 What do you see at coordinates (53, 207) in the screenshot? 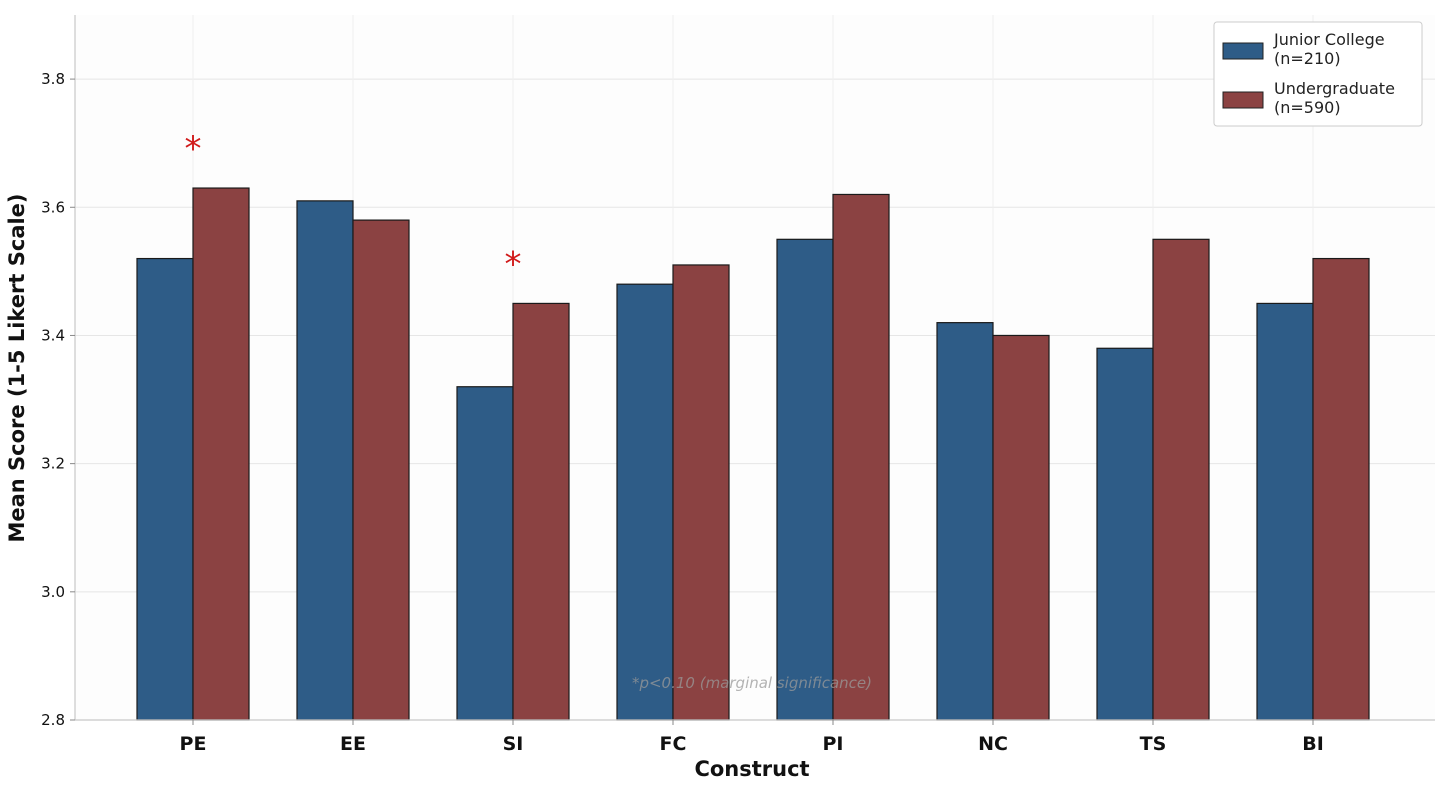
I see `y-tick-label: 3.6` at bounding box center [53, 207].